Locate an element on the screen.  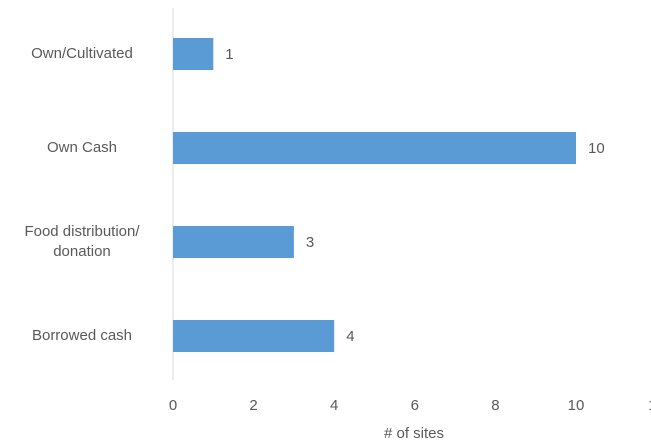
x-tick-label: 8 is located at coordinates (495, 405).